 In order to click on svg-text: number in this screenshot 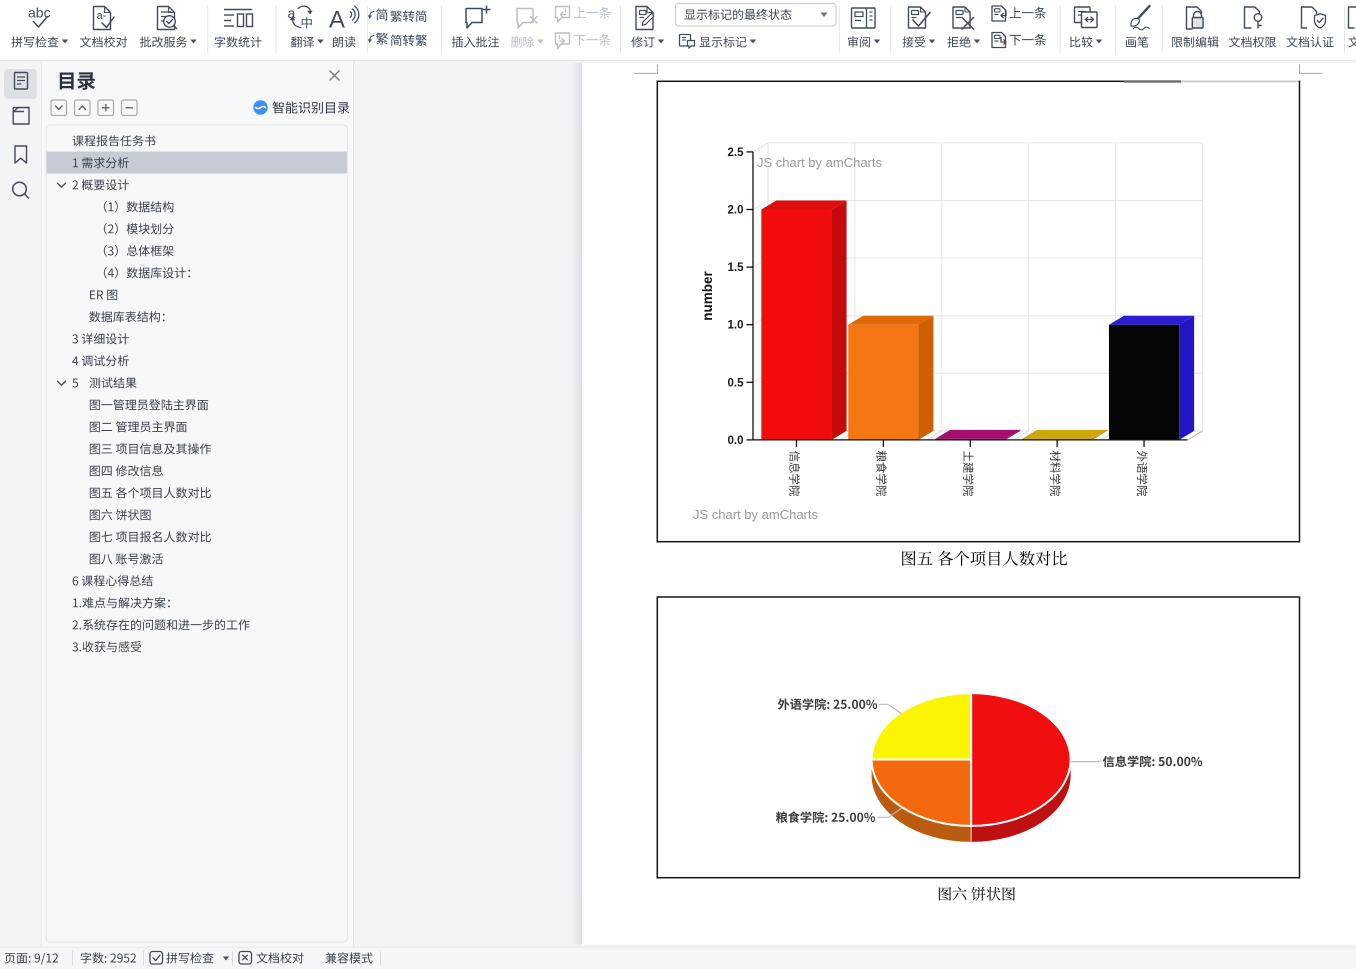, I will do `click(707, 296)`.